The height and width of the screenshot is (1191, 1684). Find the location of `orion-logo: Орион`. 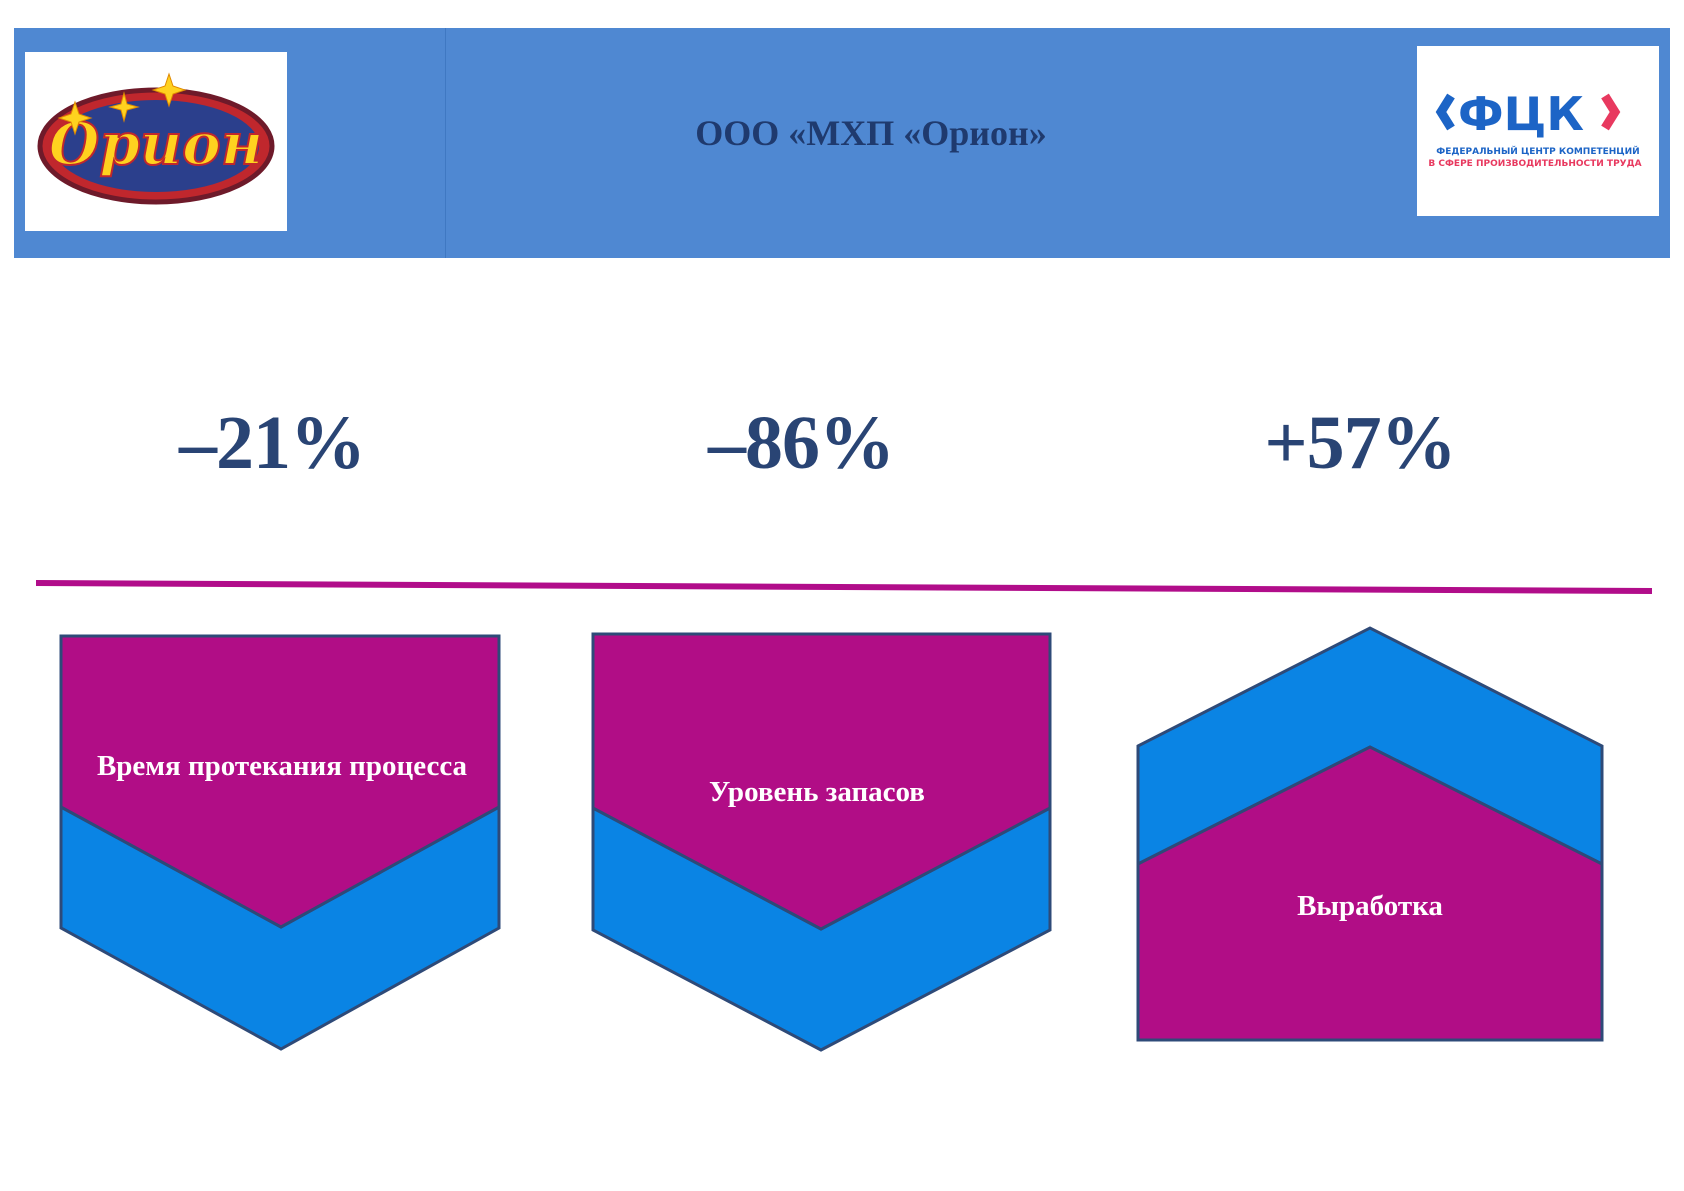

orion-logo: Орион is located at coordinates (156, 141).